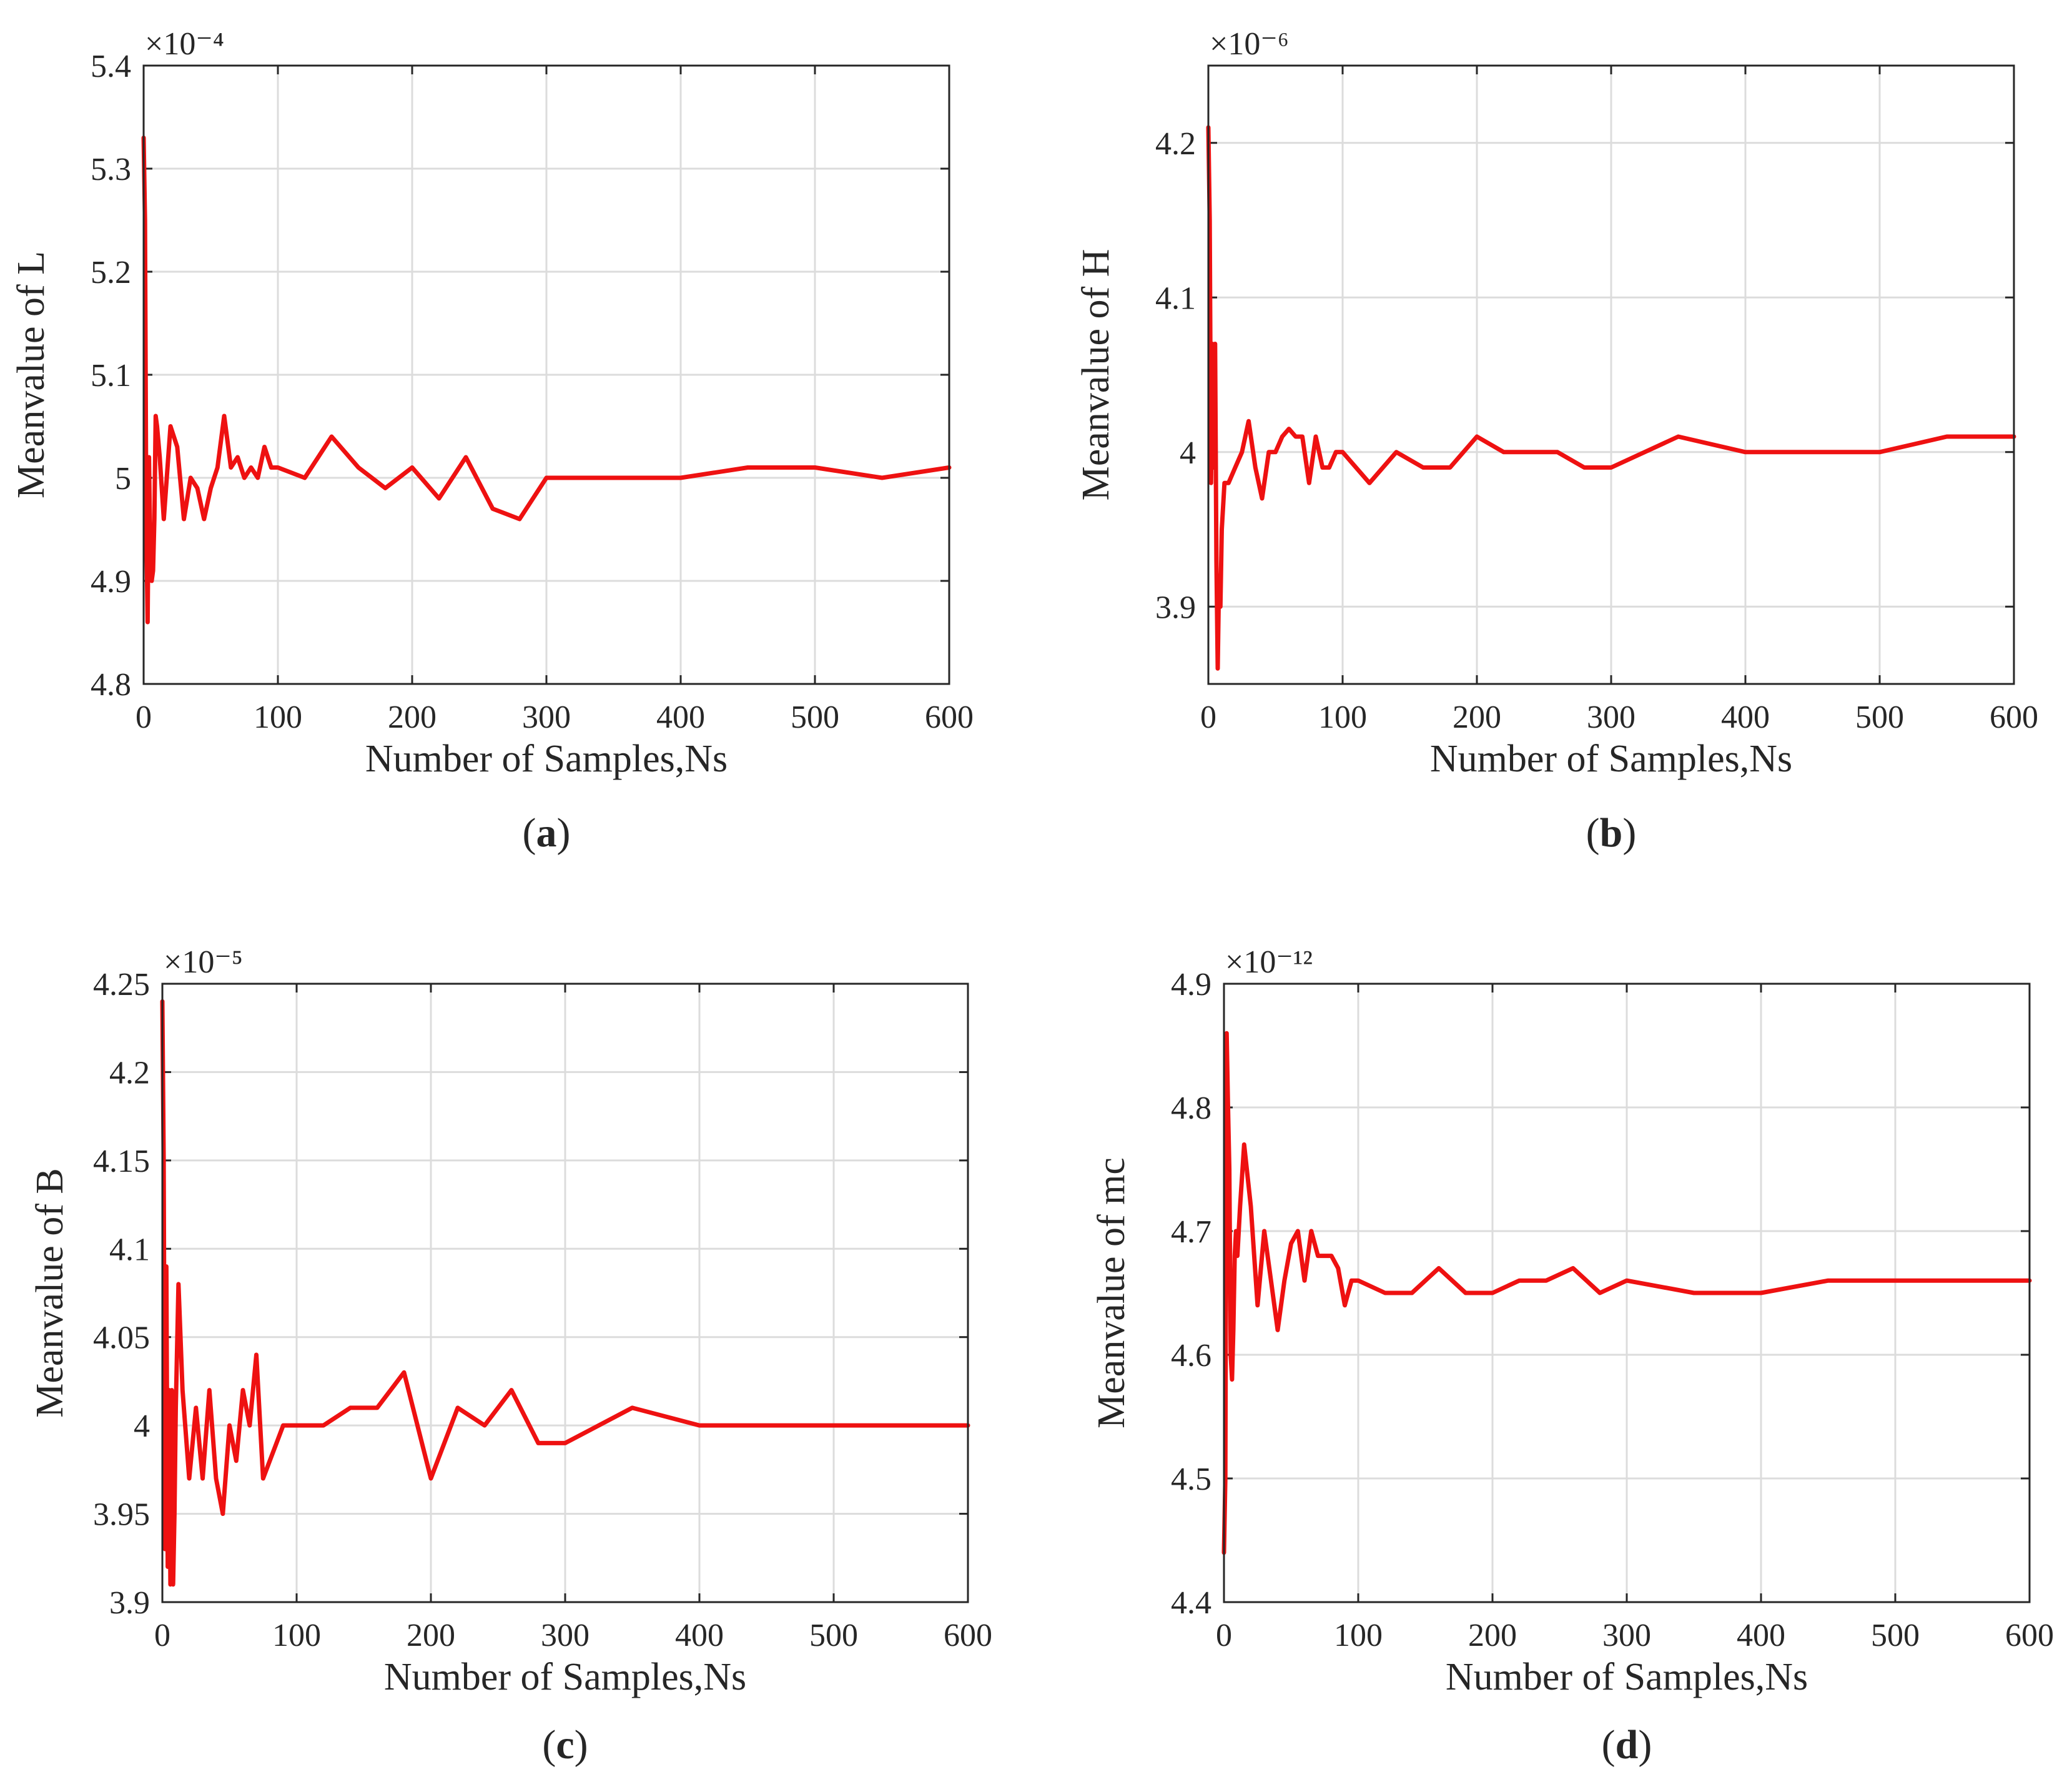 This screenshot has height=1787, width=2072. Describe the element at coordinates (1611, 833) in the screenshot. I see `panel-label: (b)` at that location.